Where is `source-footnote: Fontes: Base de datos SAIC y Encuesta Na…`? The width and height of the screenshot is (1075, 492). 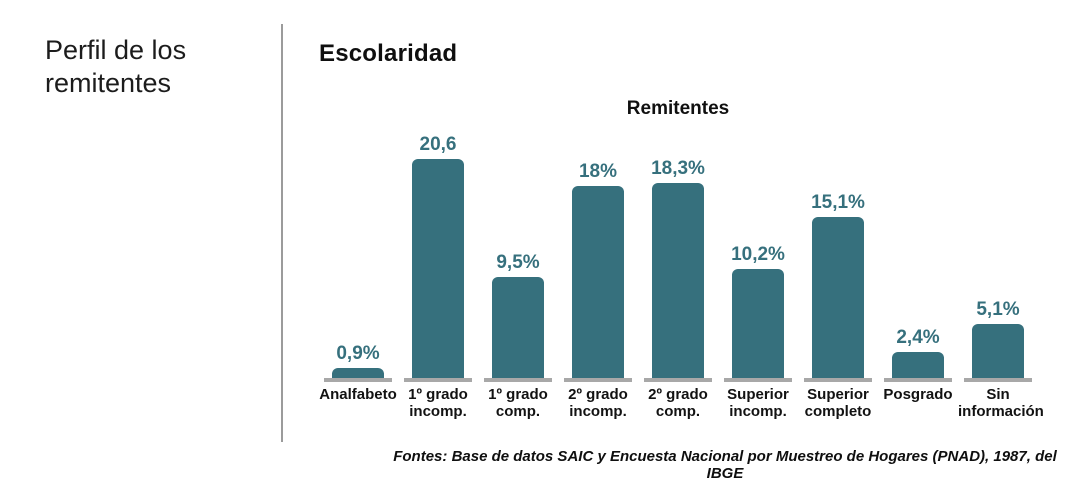 source-footnote: Fontes: Base de datos SAIC y Encuesta Na… is located at coordinates (725, 465).